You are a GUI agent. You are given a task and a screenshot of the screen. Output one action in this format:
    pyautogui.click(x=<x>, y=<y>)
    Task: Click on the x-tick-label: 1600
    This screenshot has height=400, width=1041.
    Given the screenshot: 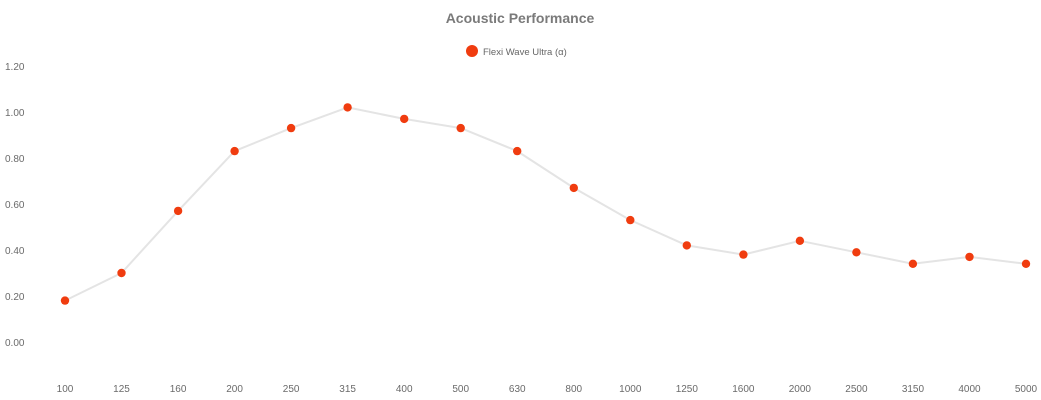 What is the action you would take?
    pyautogui.click(x=743, y=389)
    